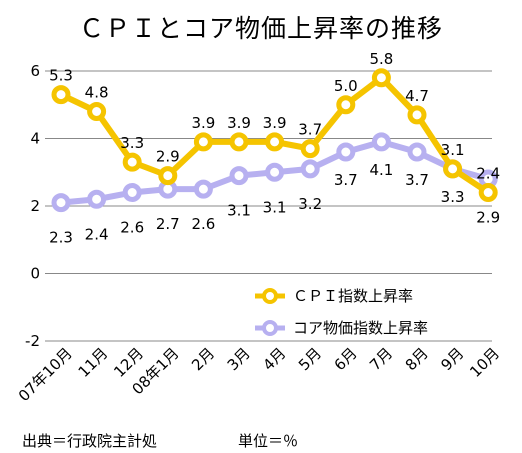 The height and width of the screenshot is (453, 522). Describe the element at coordinates (488, 218) in the screenshot. I see `data-label-core: 2.9` at that location.